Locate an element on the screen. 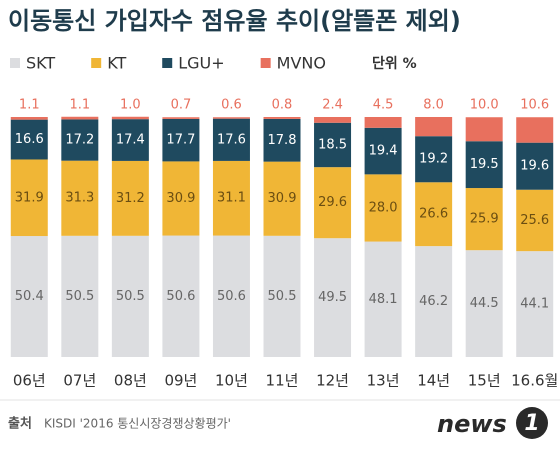 The width and height of the screenshot is (560, 449). value-label: 25.6 is located at coordinates (534, 220).